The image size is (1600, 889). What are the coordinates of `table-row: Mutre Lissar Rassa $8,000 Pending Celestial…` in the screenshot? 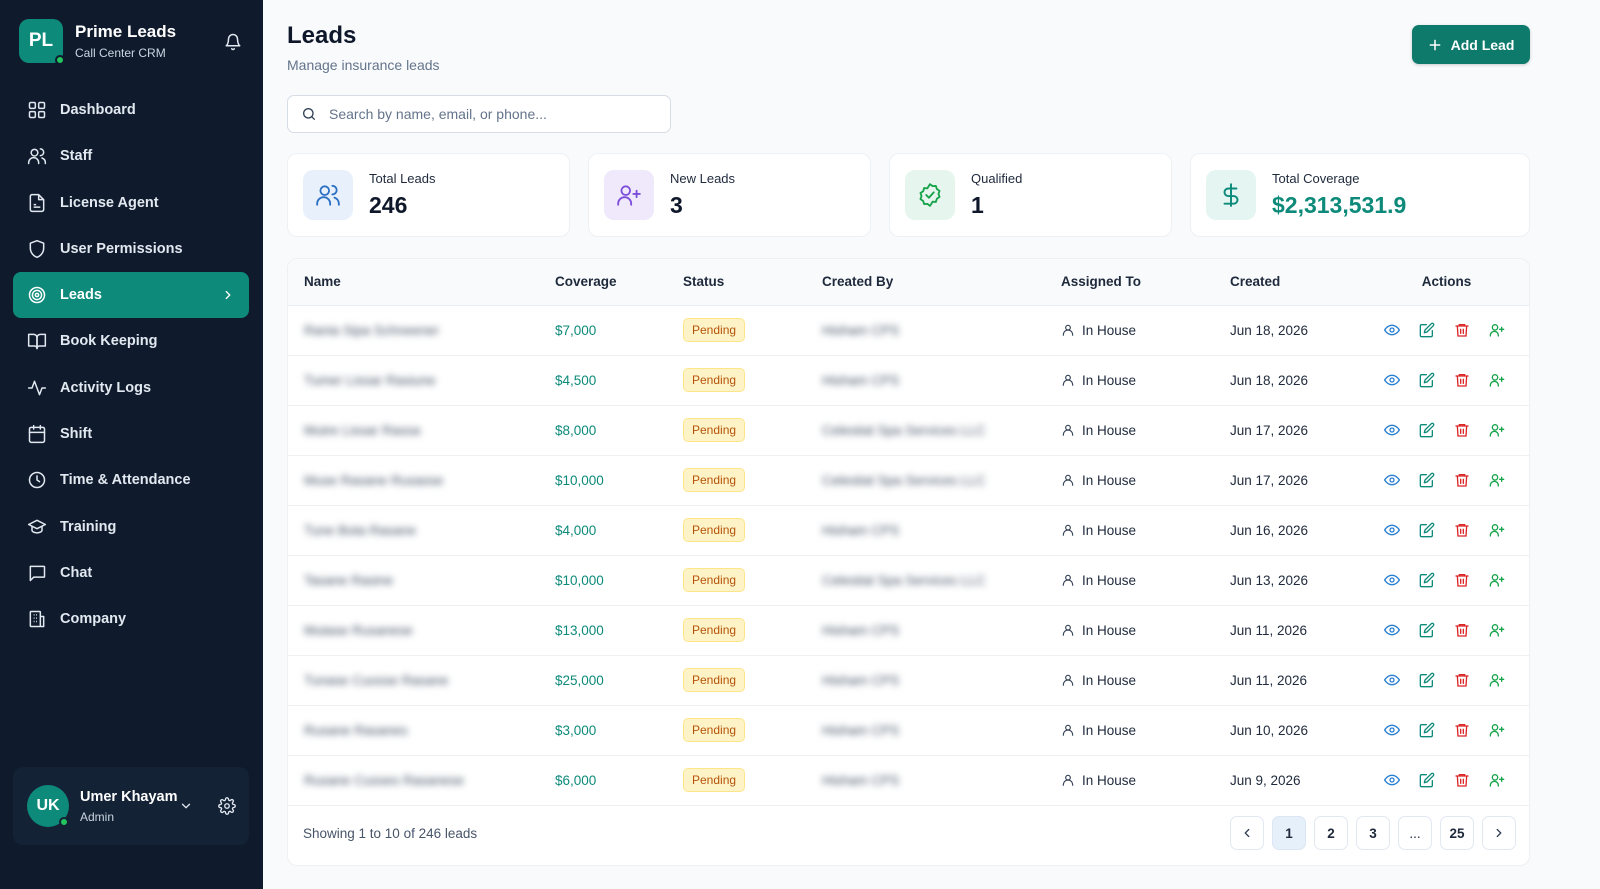 It's located at (908, 430).